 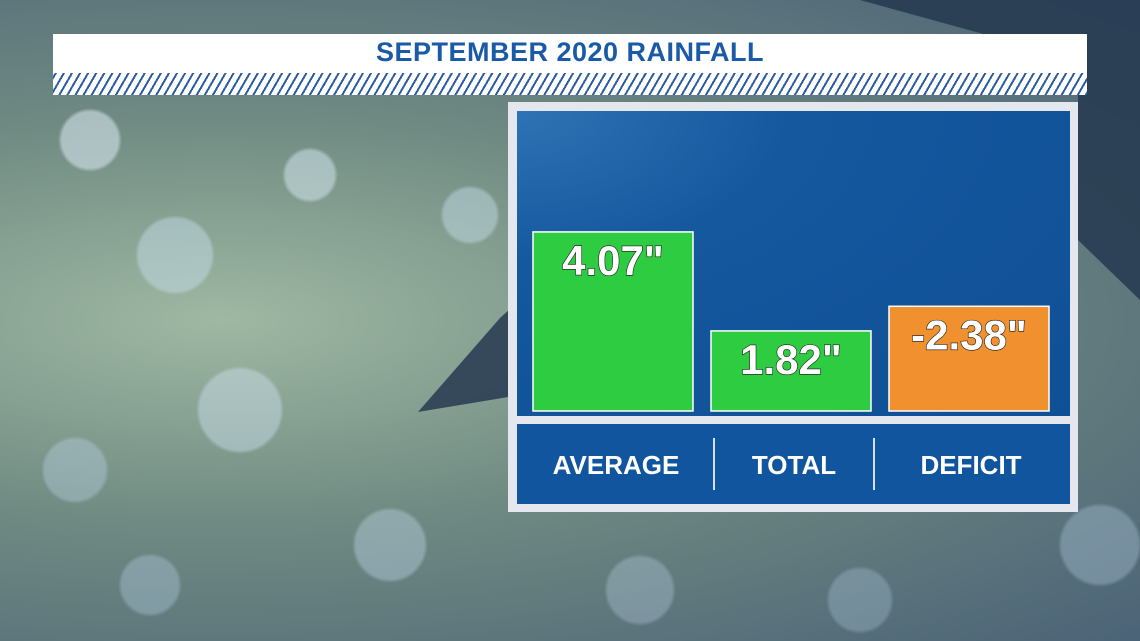 I want to click on data-label-deficit: -2.38", so click(x=969, y=334).